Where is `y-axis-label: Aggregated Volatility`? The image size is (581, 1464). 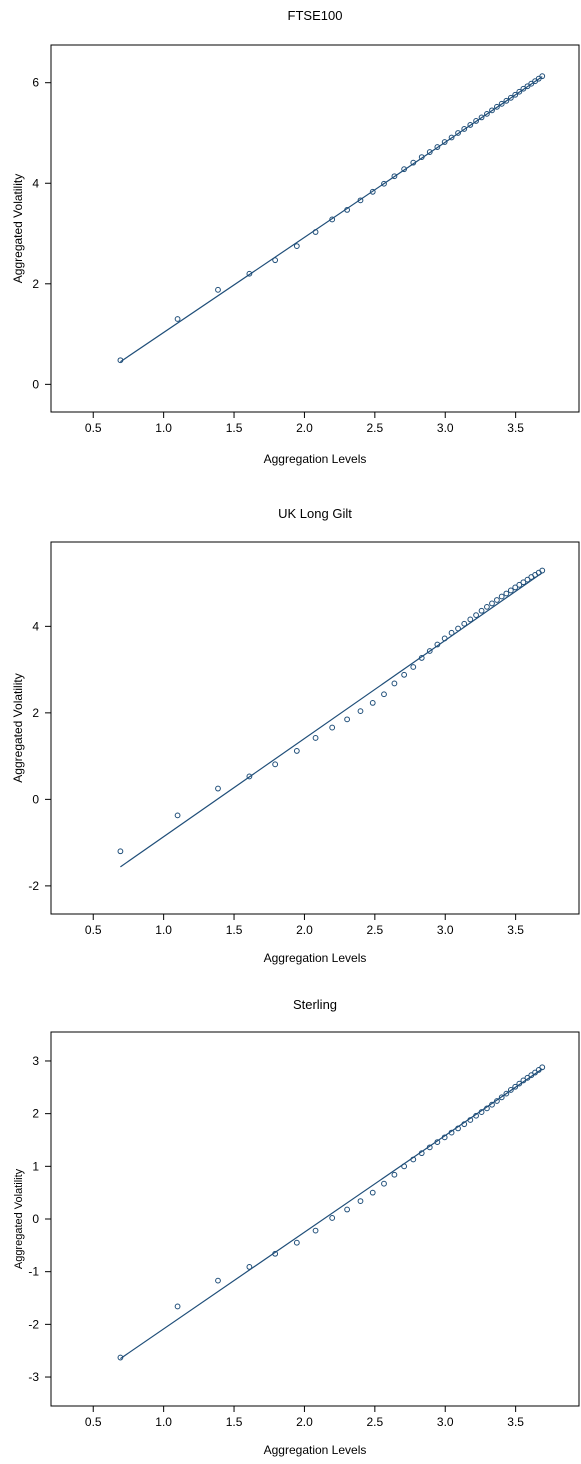
y-axis-label: Aggregated Volatility is located at coordinates (18, 228).